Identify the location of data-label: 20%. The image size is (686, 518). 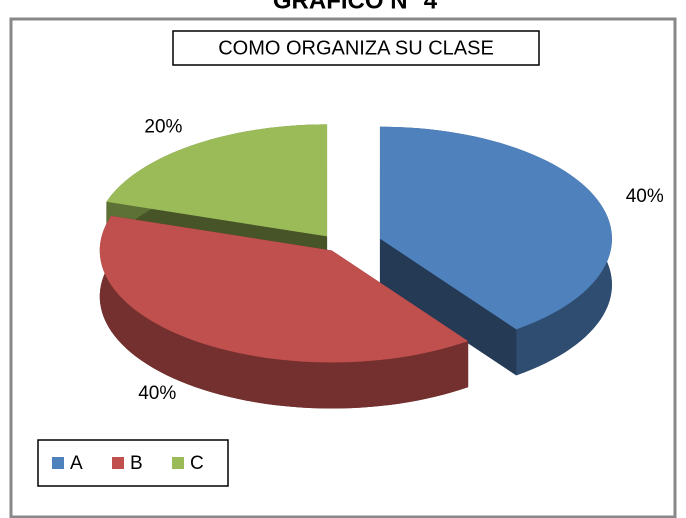
(163, 127).